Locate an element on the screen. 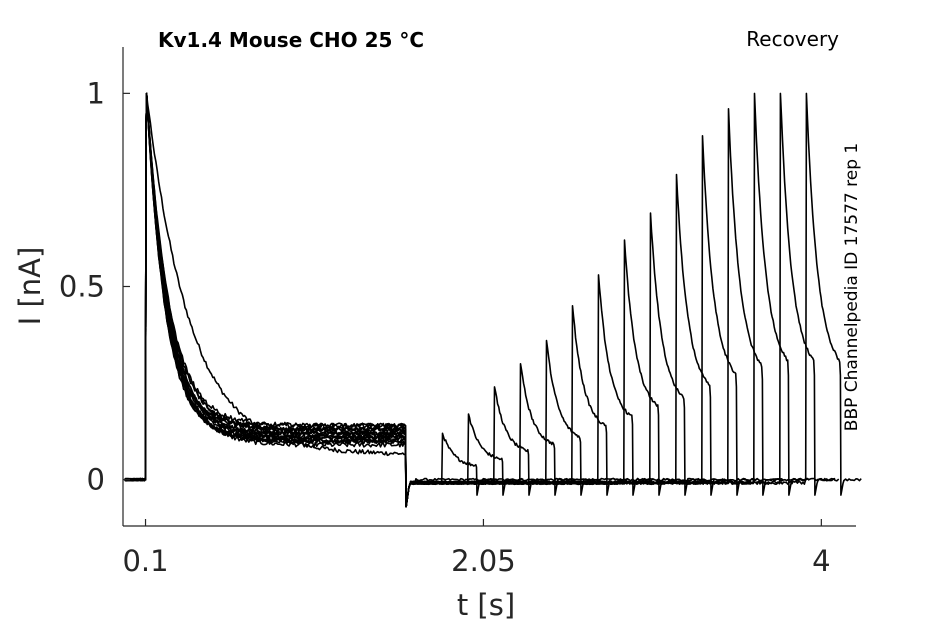 Image resolution: width=945 pixels, height=624 pixels. y-tick-label: 0.5 is located at coordinates (82, 287).